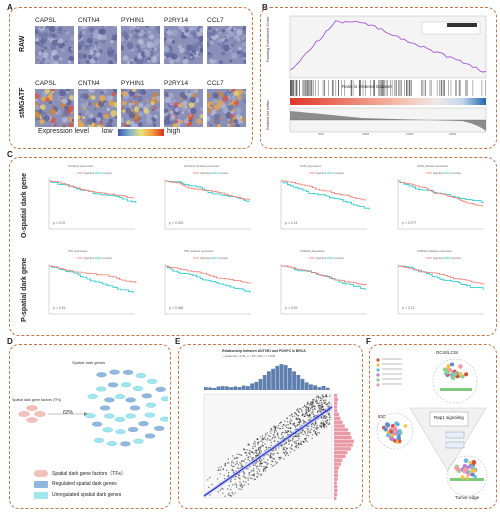 This screenshot has height=512, width=500. What do you see at coordinates (202, 166) in the screenshot?
I see `km-title: SLC6A14_Relapse expression` at bounding box center [202, 166].